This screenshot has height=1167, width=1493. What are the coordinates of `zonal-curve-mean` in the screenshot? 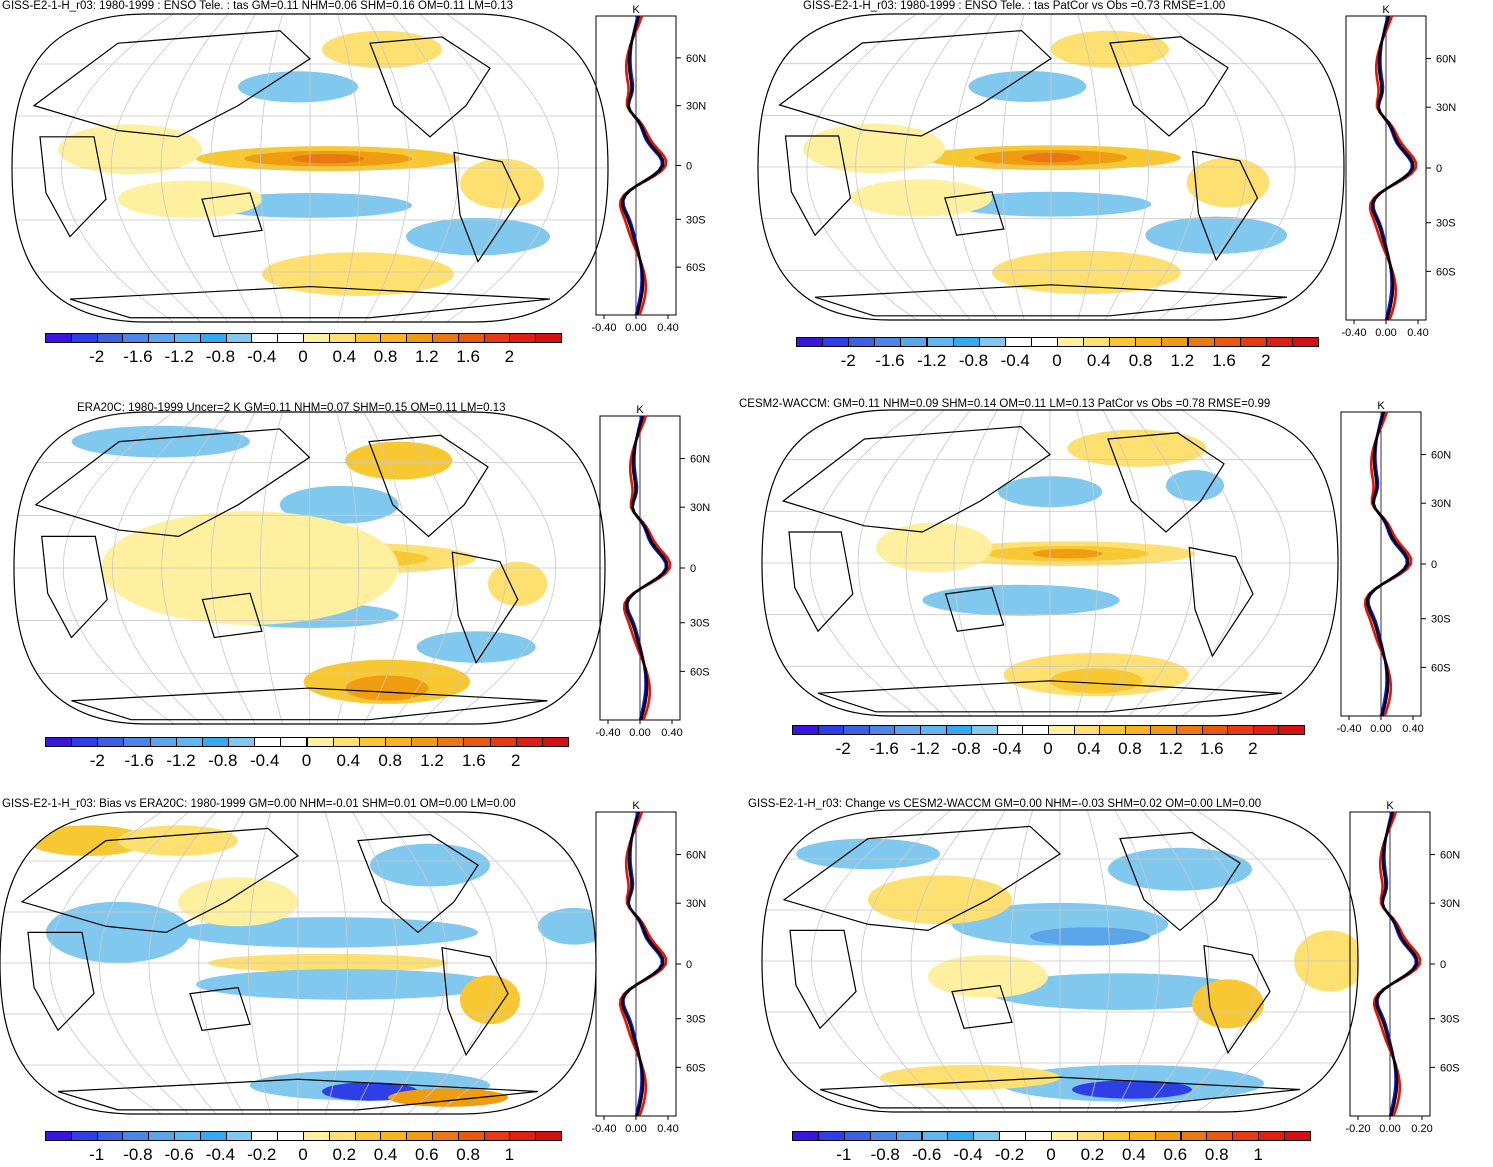 It's located at (1387, 564).